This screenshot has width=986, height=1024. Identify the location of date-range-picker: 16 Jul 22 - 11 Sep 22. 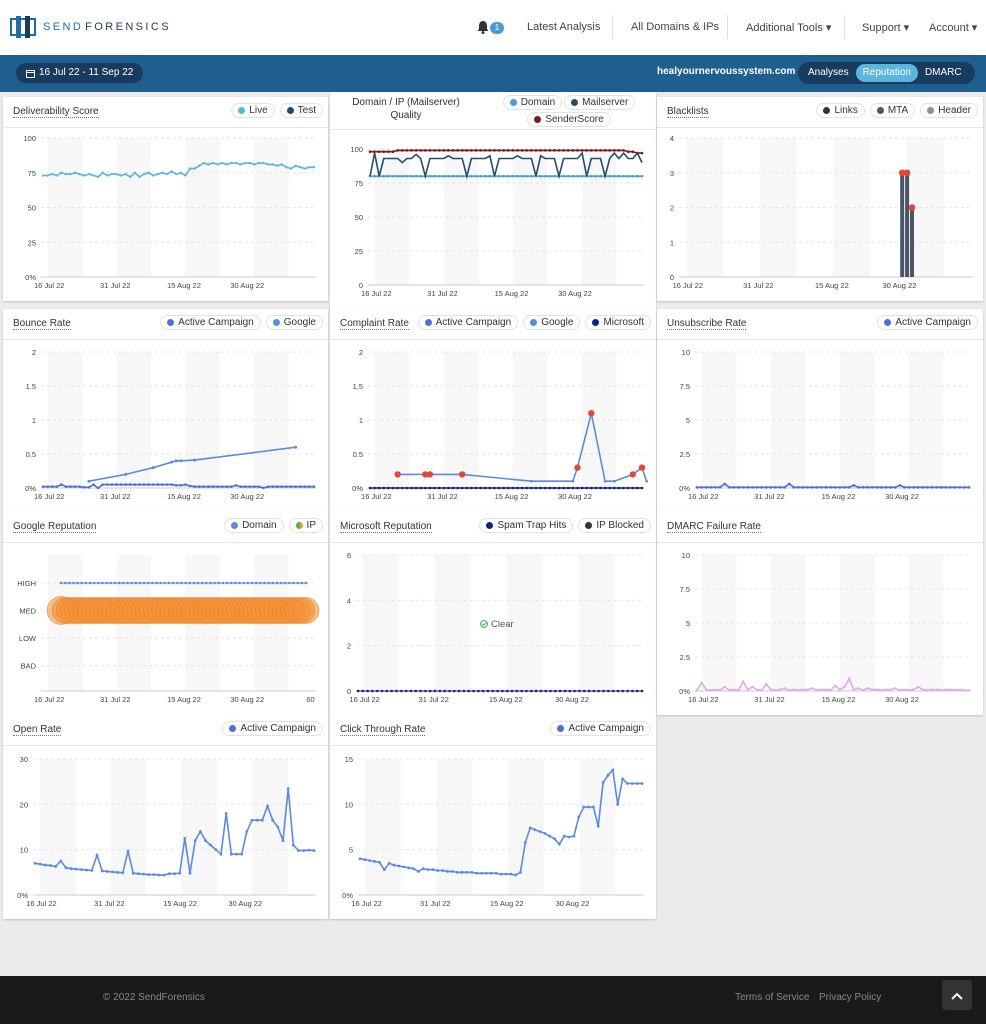
(80, 73).